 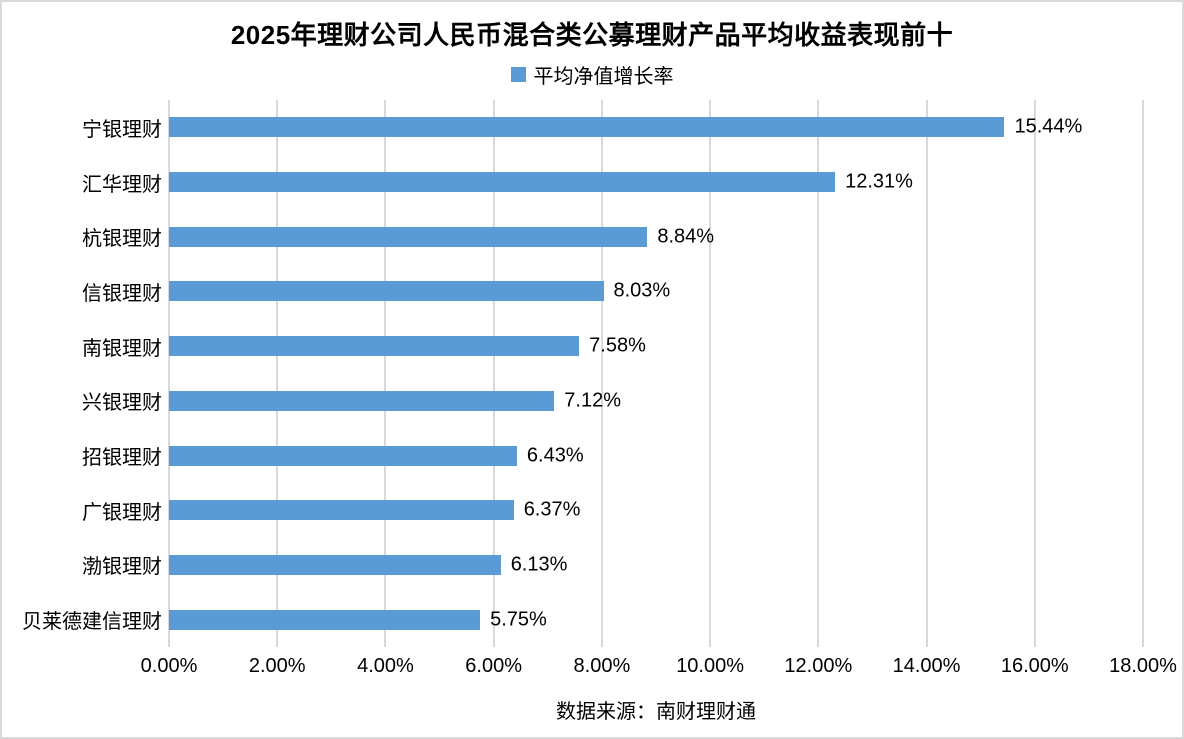 What do you see at coordinates (122, 293) in the screenshot?
I see `category-label: 信银理财` at bounding box center [122, 293].